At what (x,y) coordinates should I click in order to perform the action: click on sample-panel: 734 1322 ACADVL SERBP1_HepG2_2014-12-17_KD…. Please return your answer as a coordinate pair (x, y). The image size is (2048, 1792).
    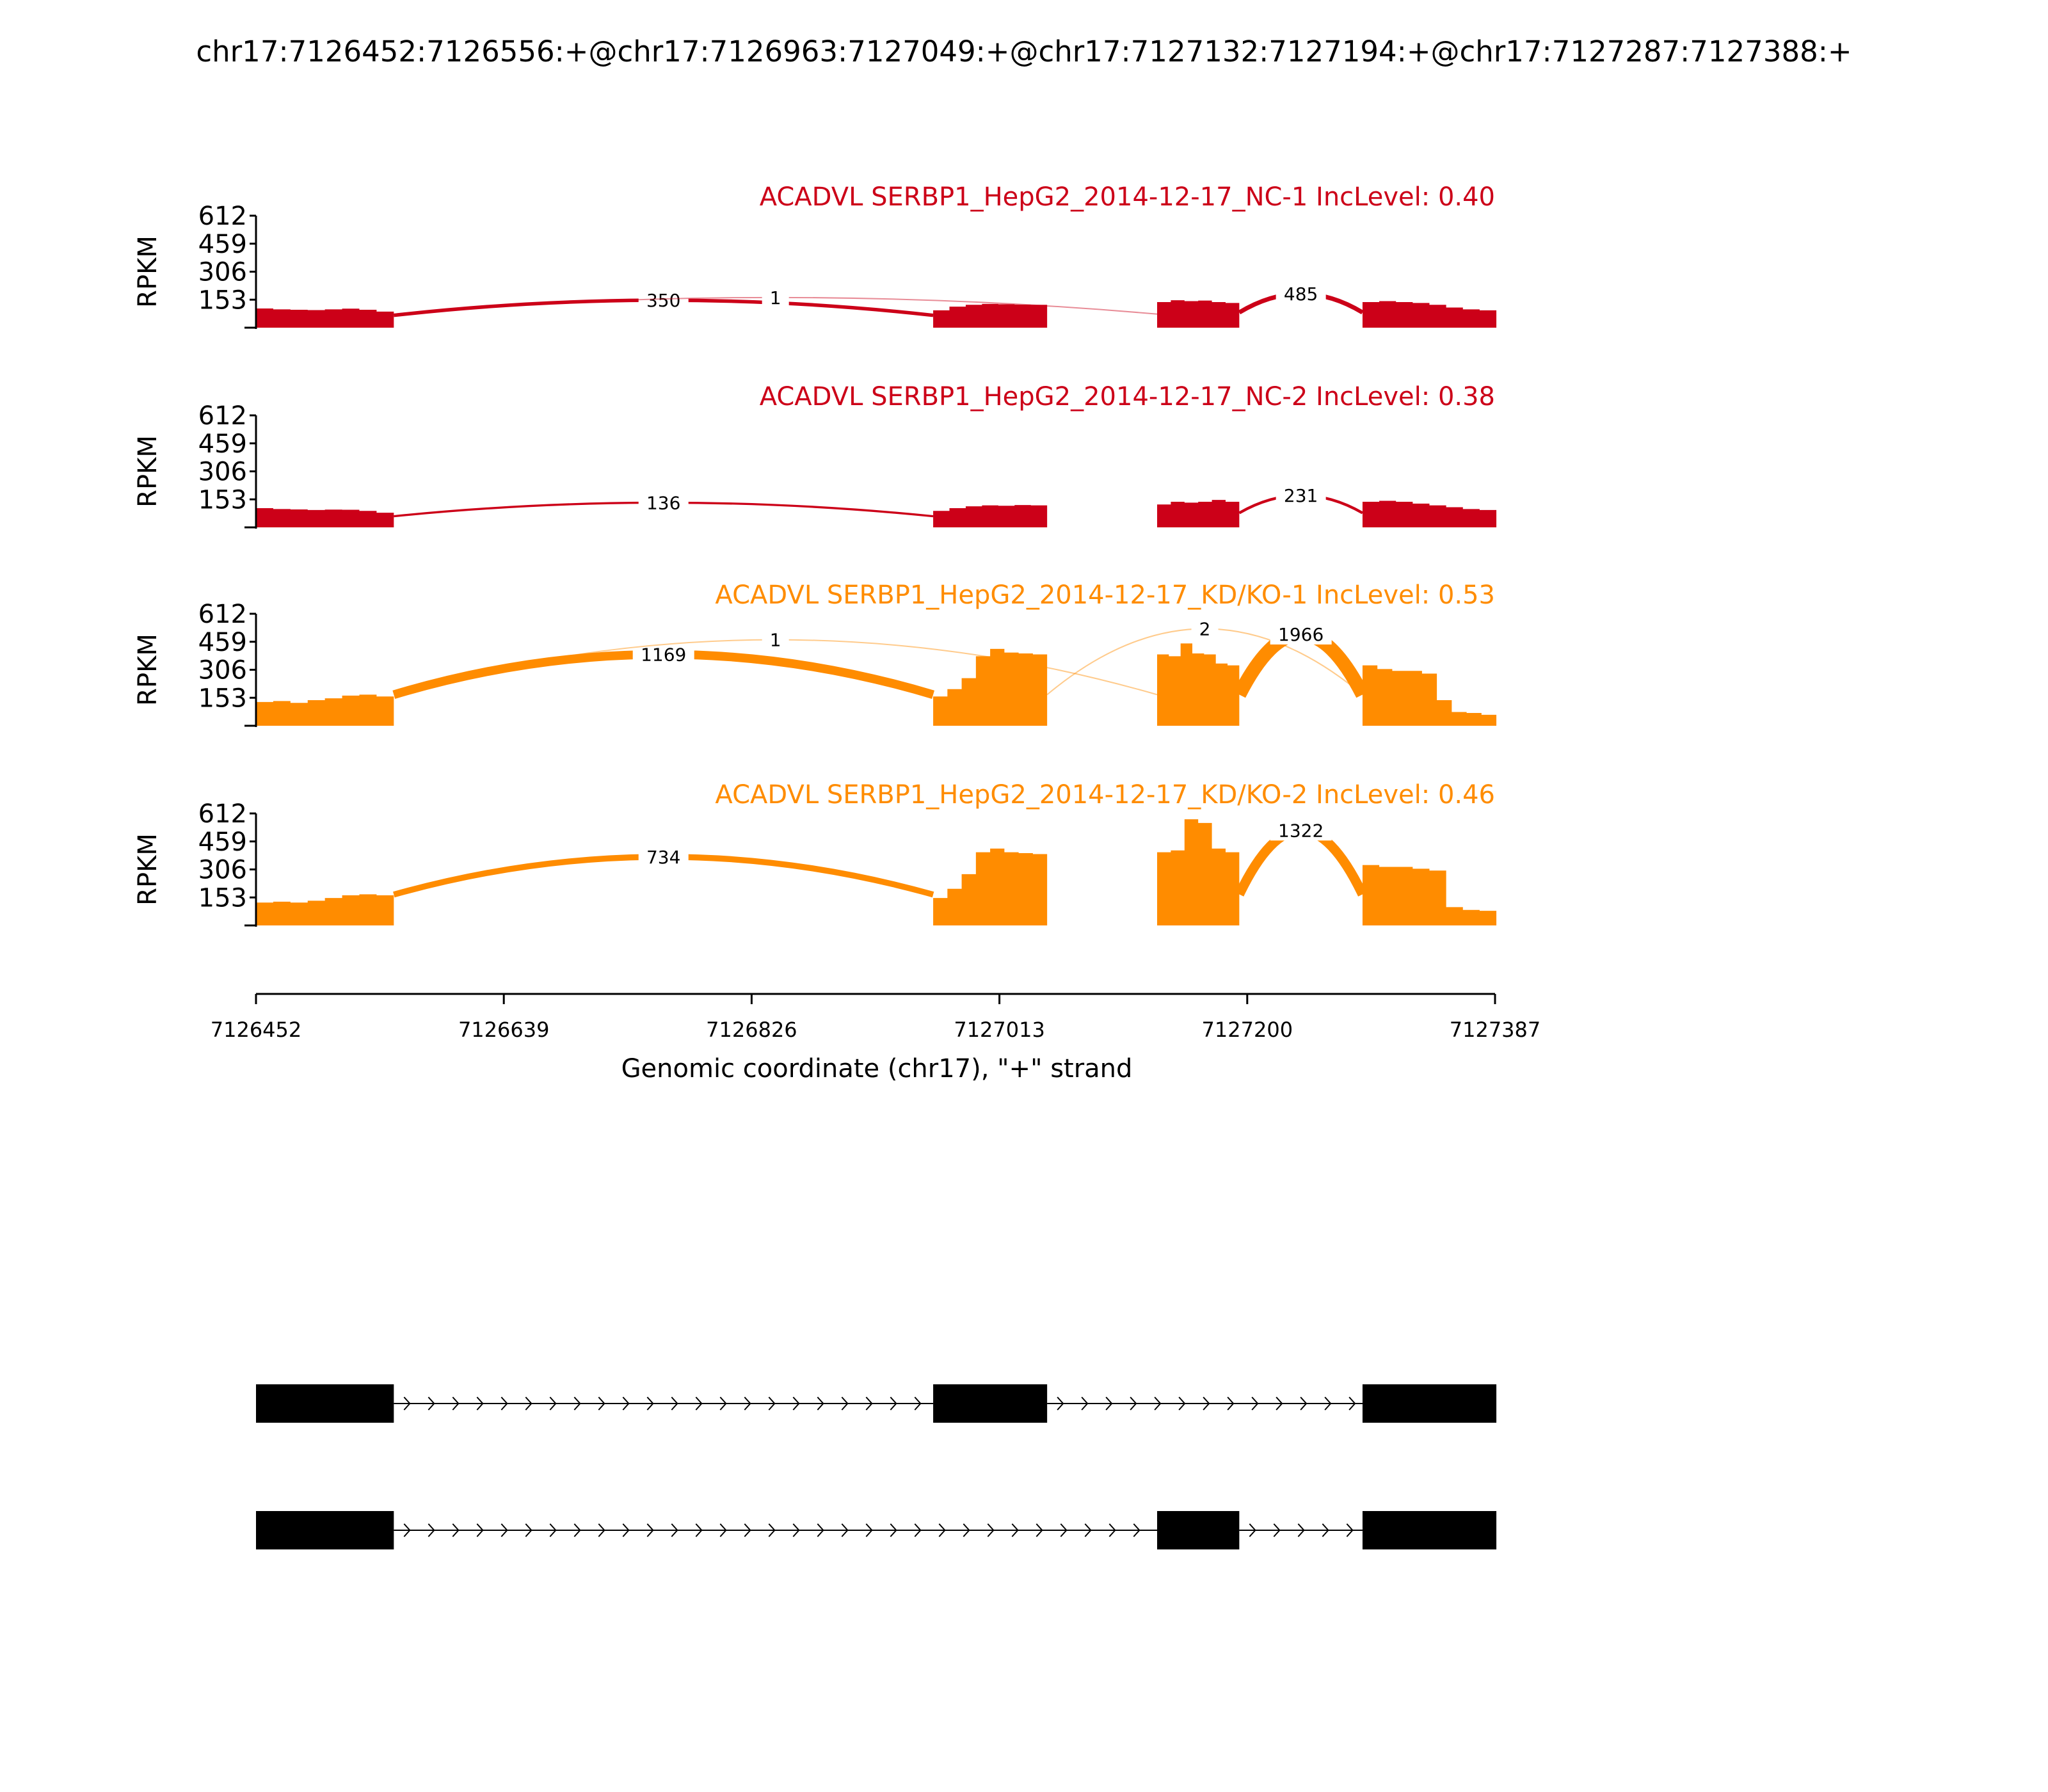
    Looking at the image, I should click on (815, 853).